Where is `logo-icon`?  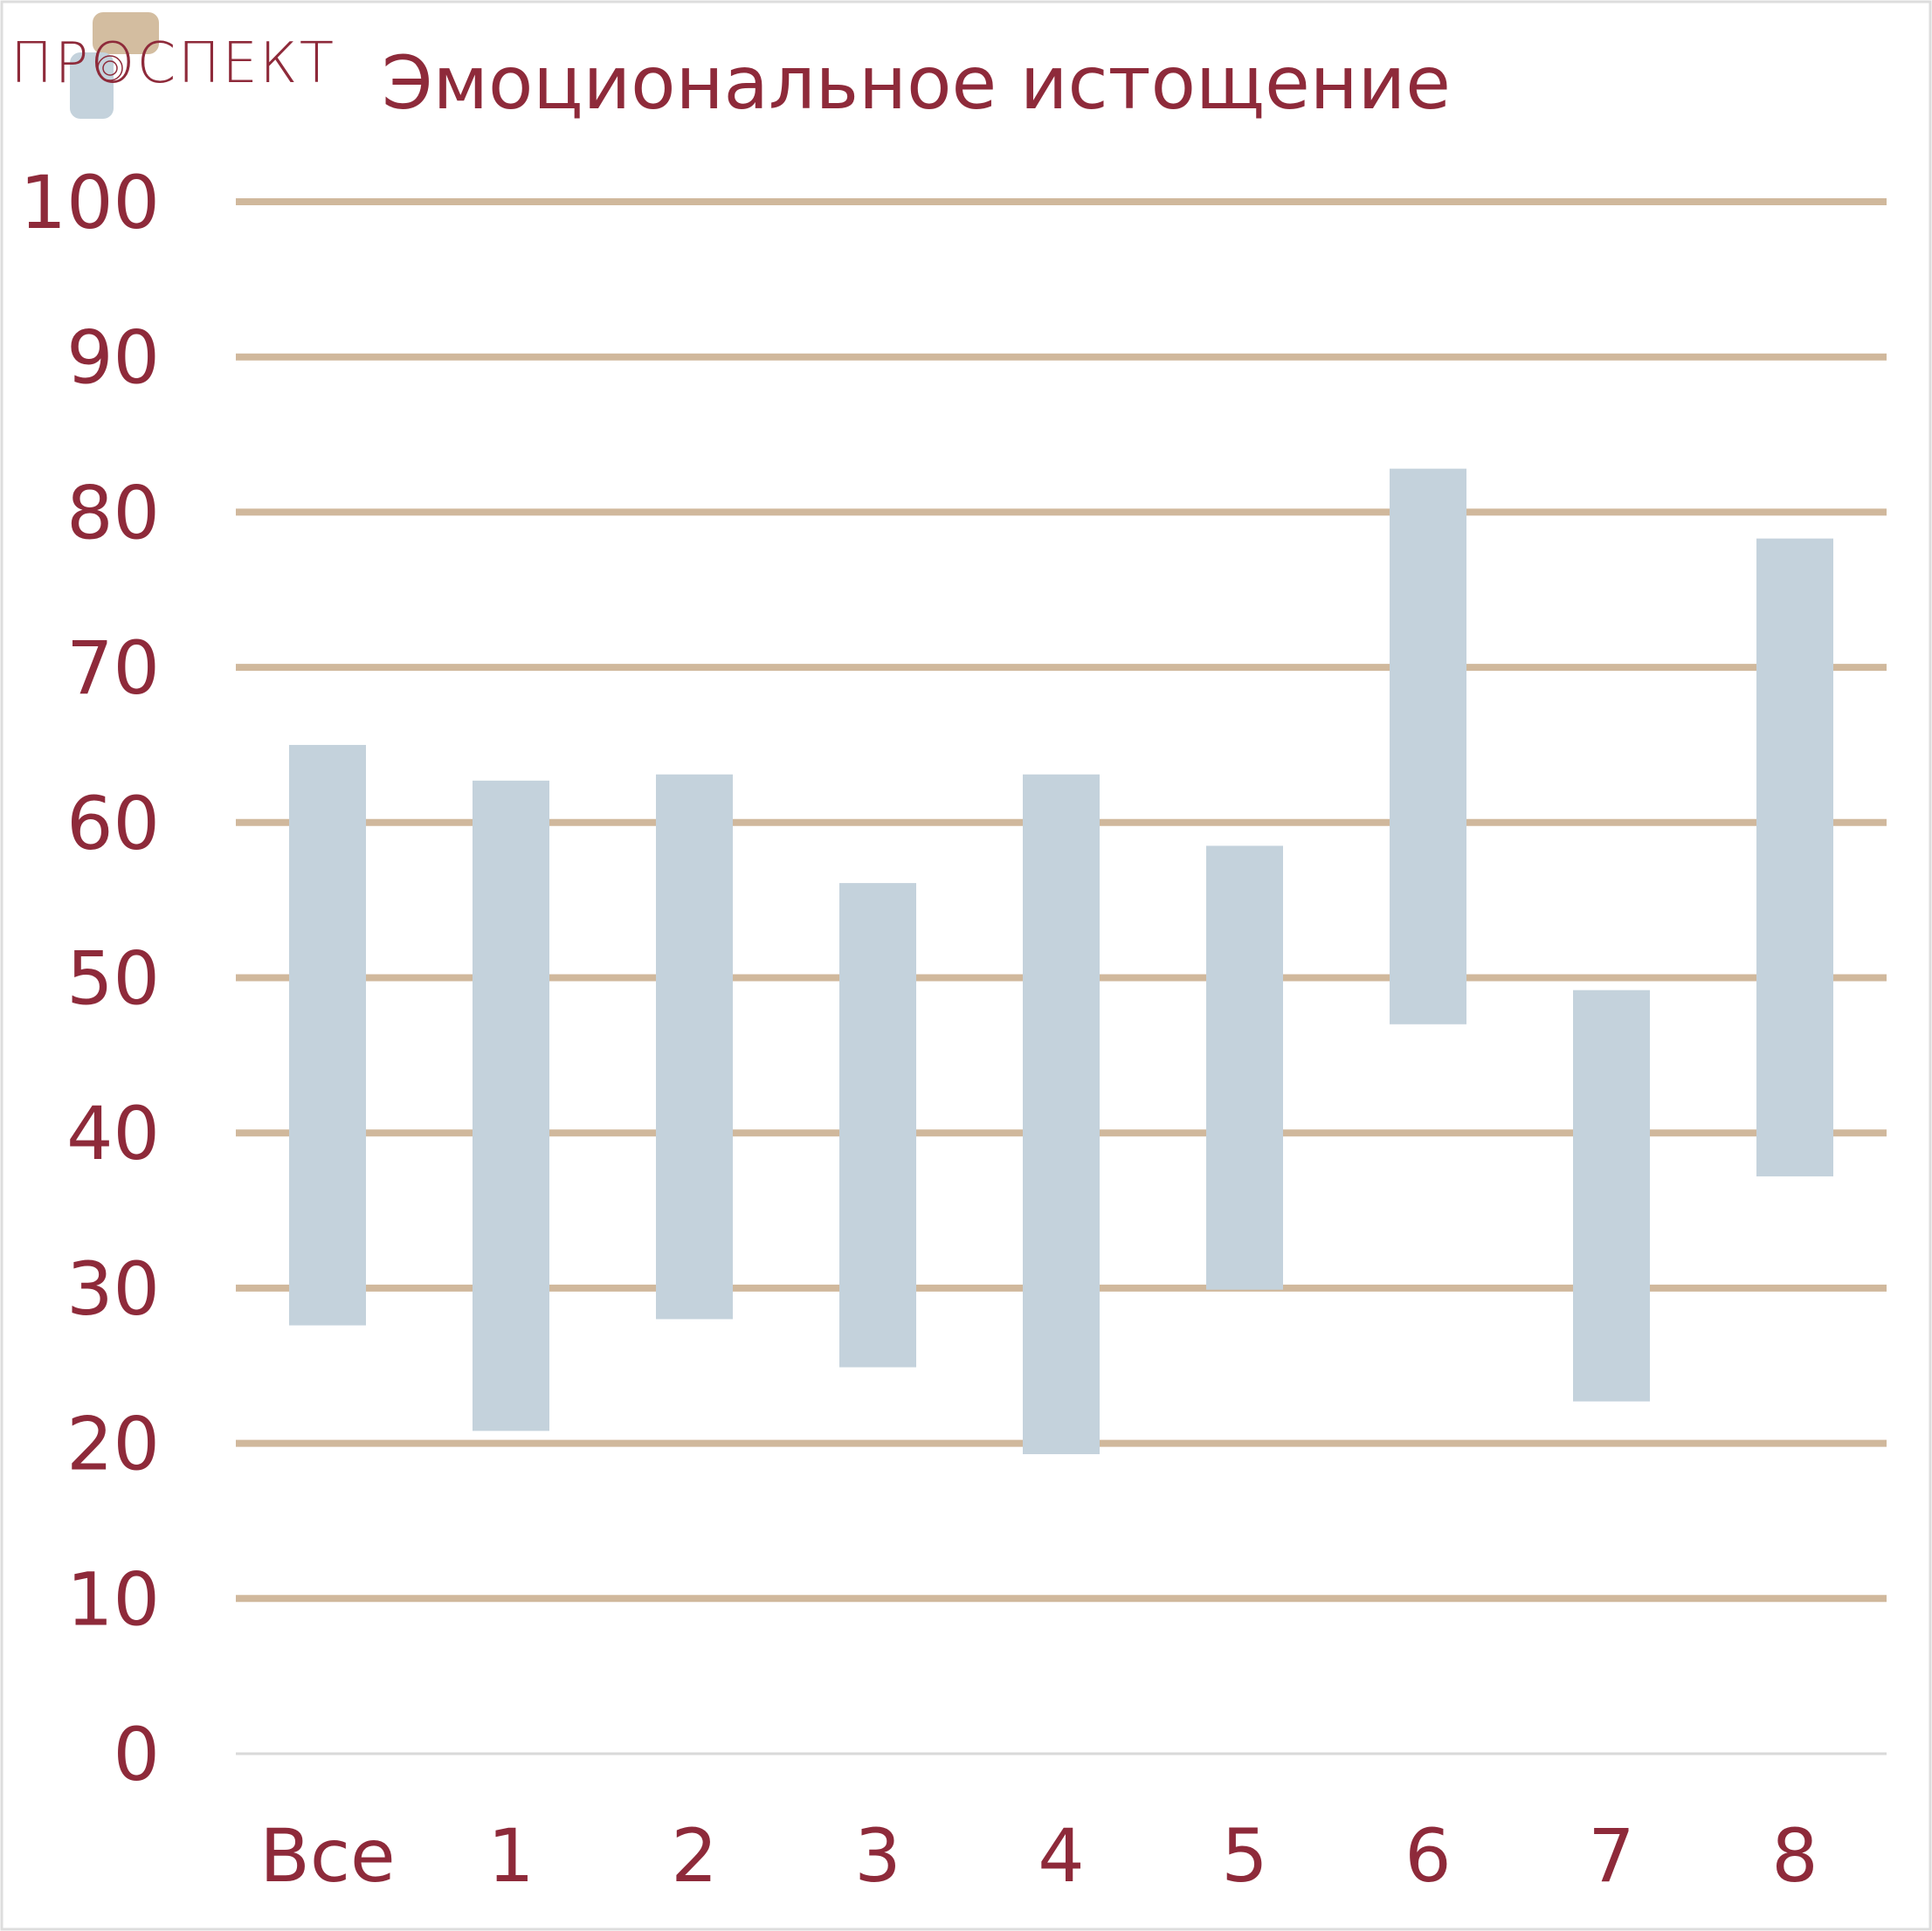
logo-icon is located at coordinates (114, 66).